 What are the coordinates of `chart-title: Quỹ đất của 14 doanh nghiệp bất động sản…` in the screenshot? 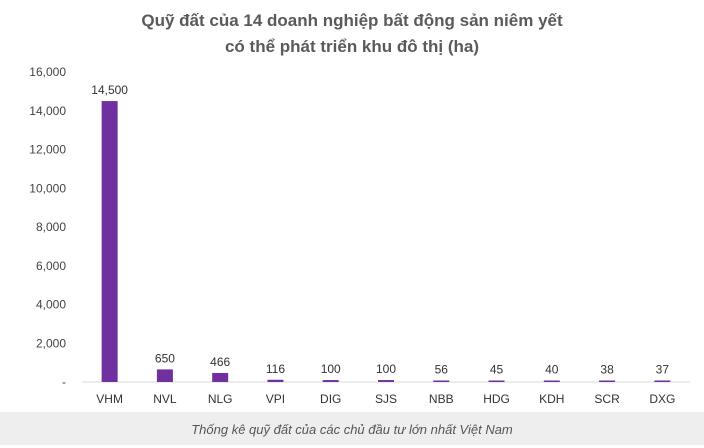 It's located at (352, 34).